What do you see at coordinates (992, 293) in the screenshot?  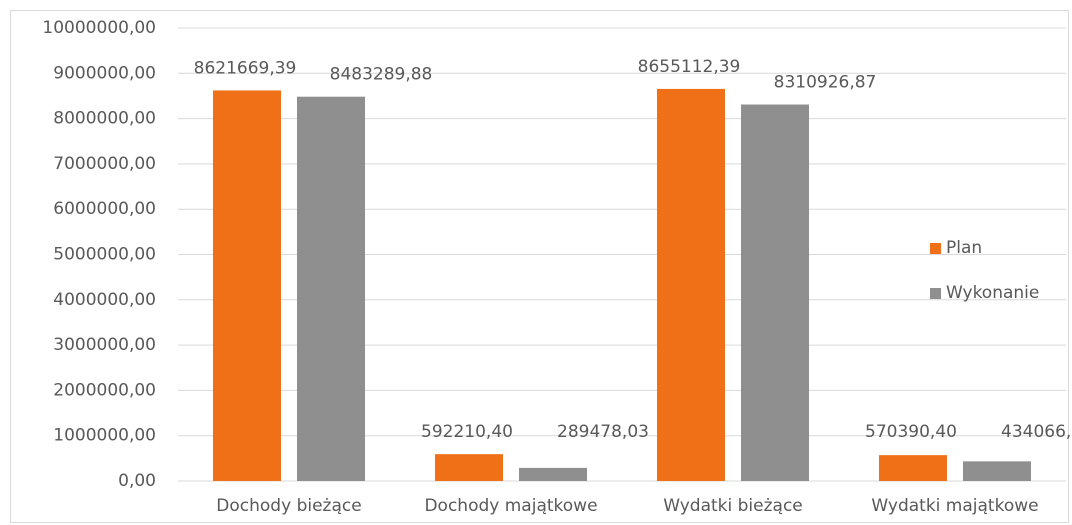 I see `legend-label: Wykonanie` at bounding box center [992, 293].